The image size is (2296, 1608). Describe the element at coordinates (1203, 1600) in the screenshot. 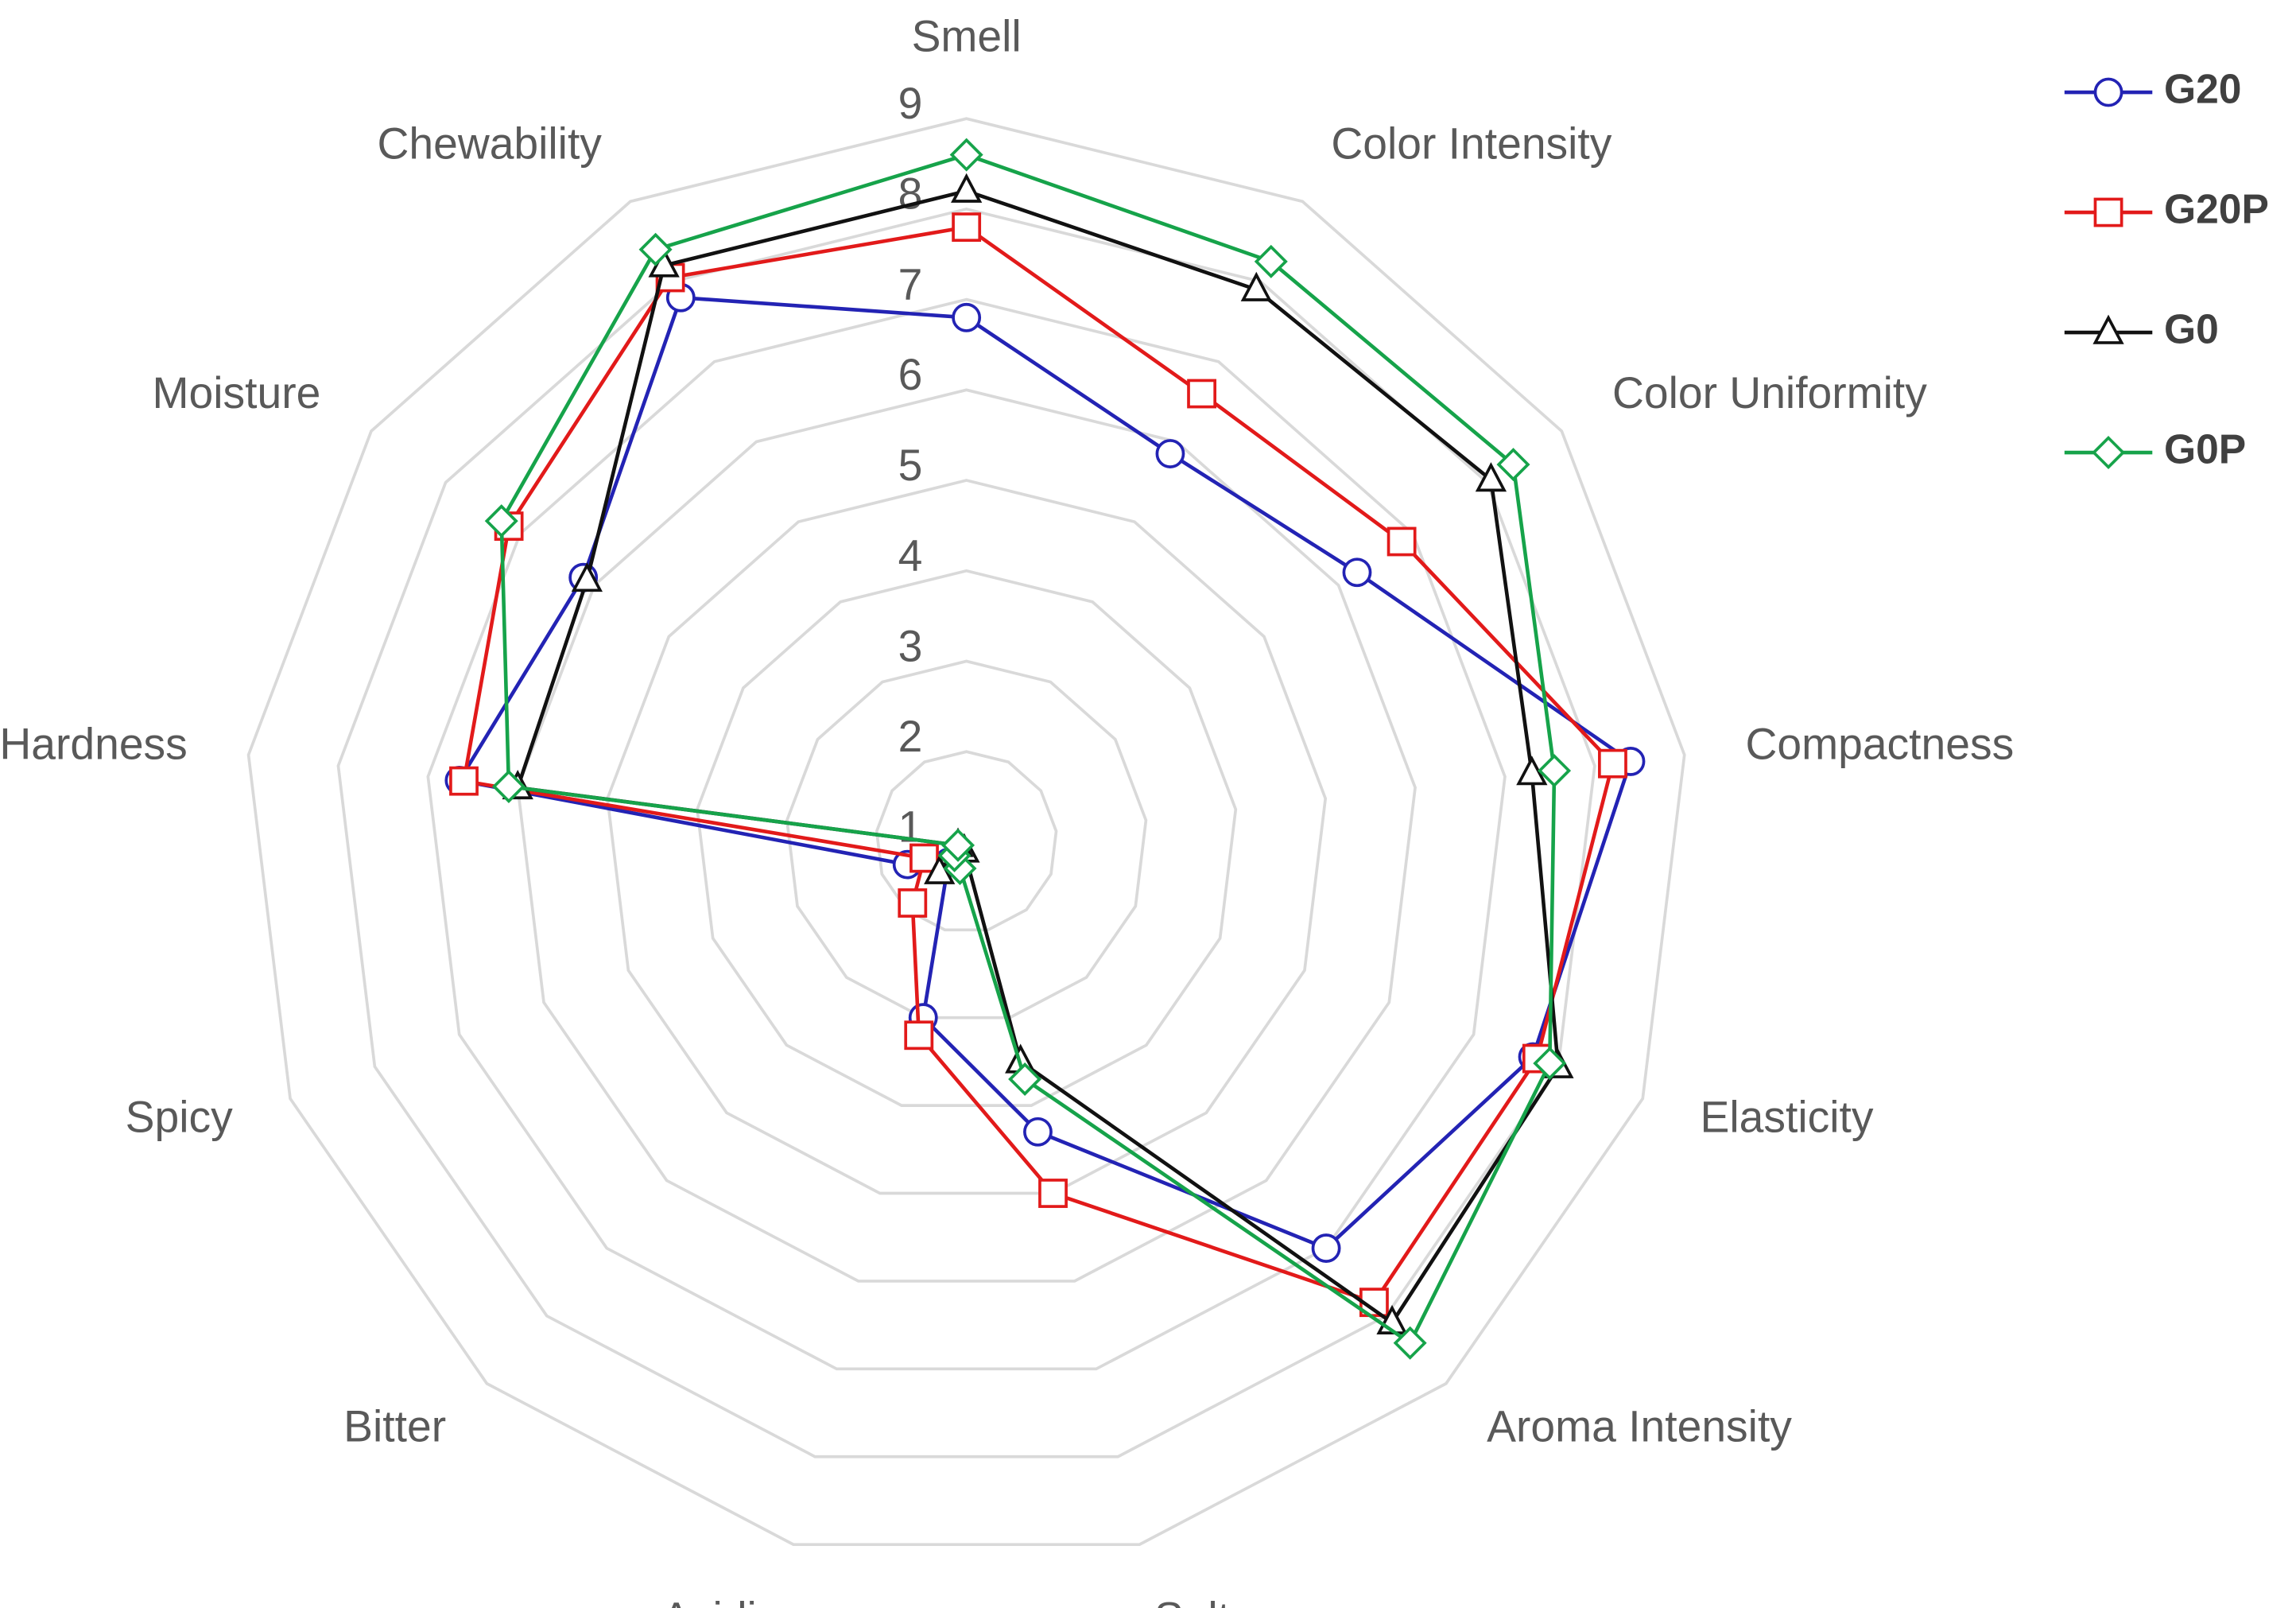

I see `axis-label: Salty` at that location.